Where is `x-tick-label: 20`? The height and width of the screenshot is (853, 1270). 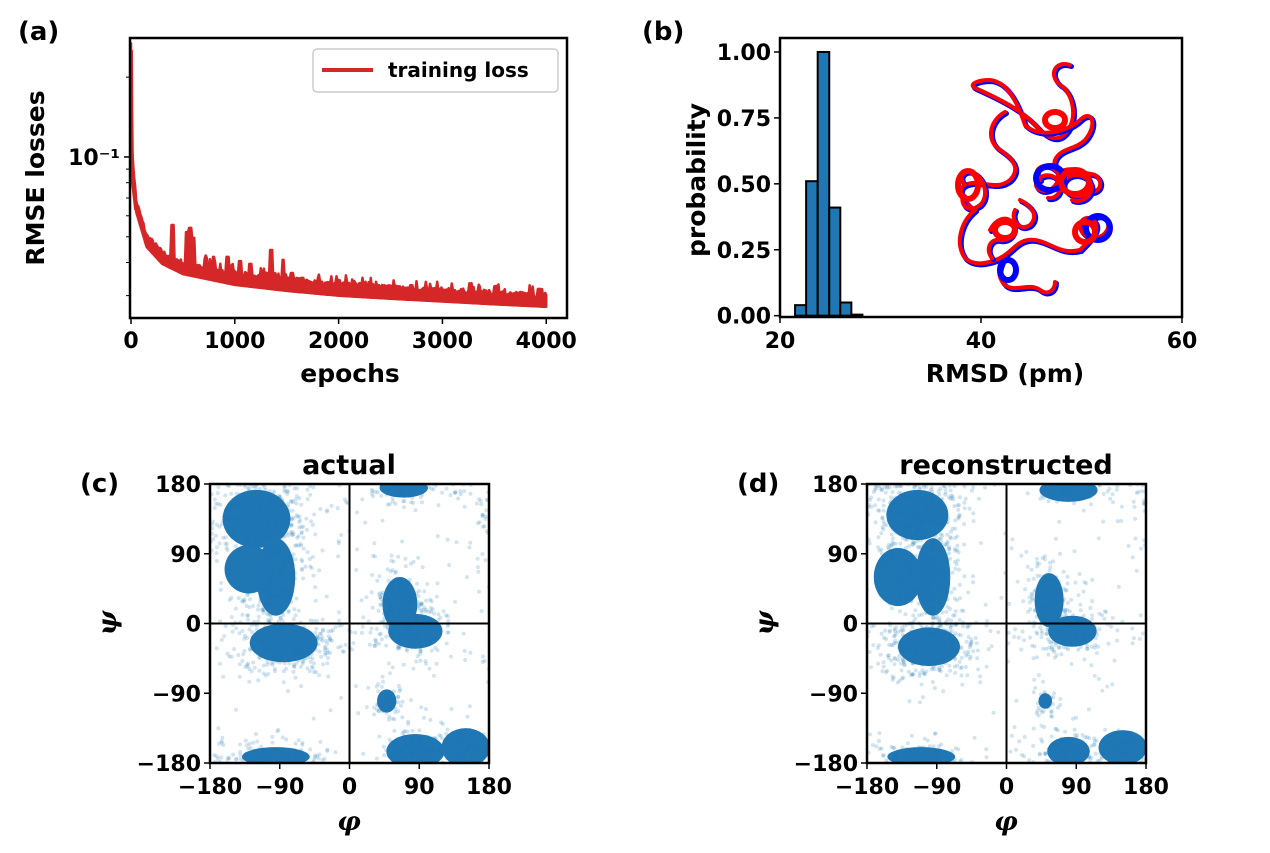 x-tick-label: 20 is located at coordinates (780, 341).